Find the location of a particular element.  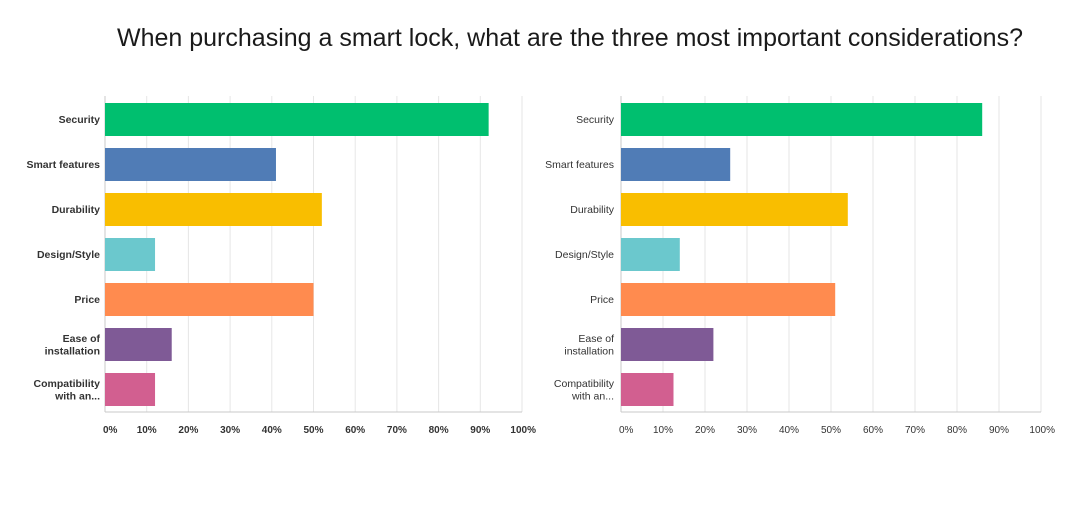

left-category-label: Ease of is located at coordinates (82, 339).